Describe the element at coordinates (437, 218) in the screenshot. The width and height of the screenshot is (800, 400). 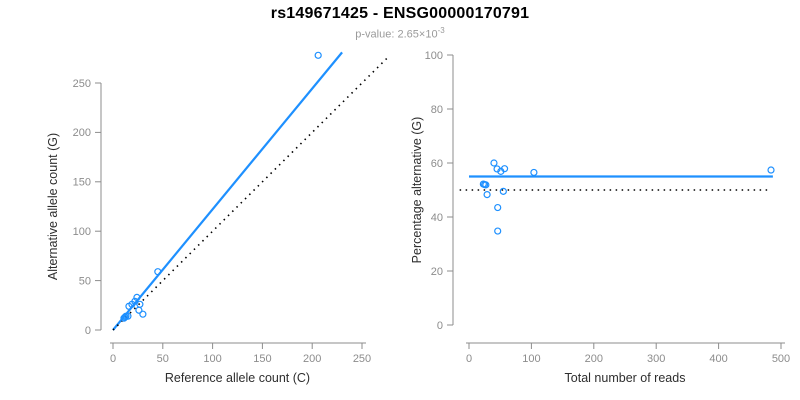
I see `y-tick-label: 40` at that location.